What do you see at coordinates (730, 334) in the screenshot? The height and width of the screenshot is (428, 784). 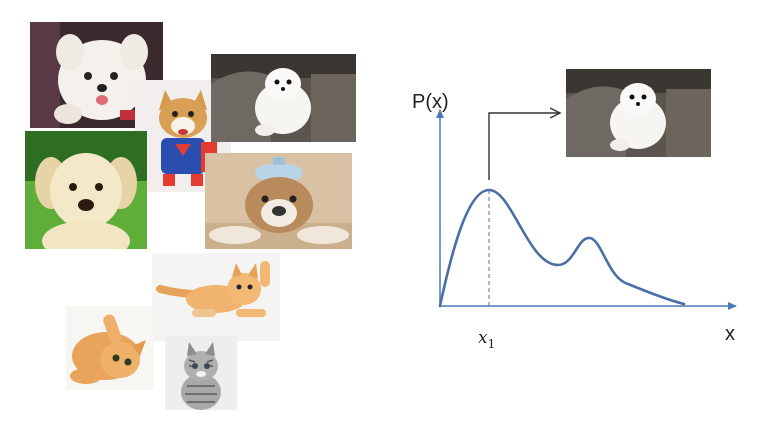 I see `x-axis-label: x` at bounding box center [730, 334].